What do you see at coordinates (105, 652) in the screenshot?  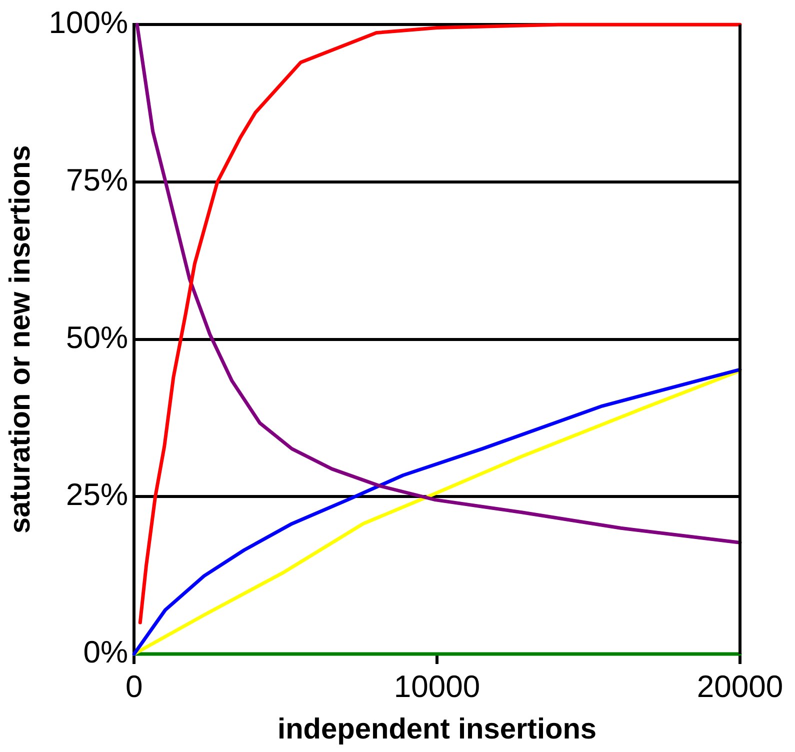 I see `y-tick-label: 0%` at bounding box center [105, 652].